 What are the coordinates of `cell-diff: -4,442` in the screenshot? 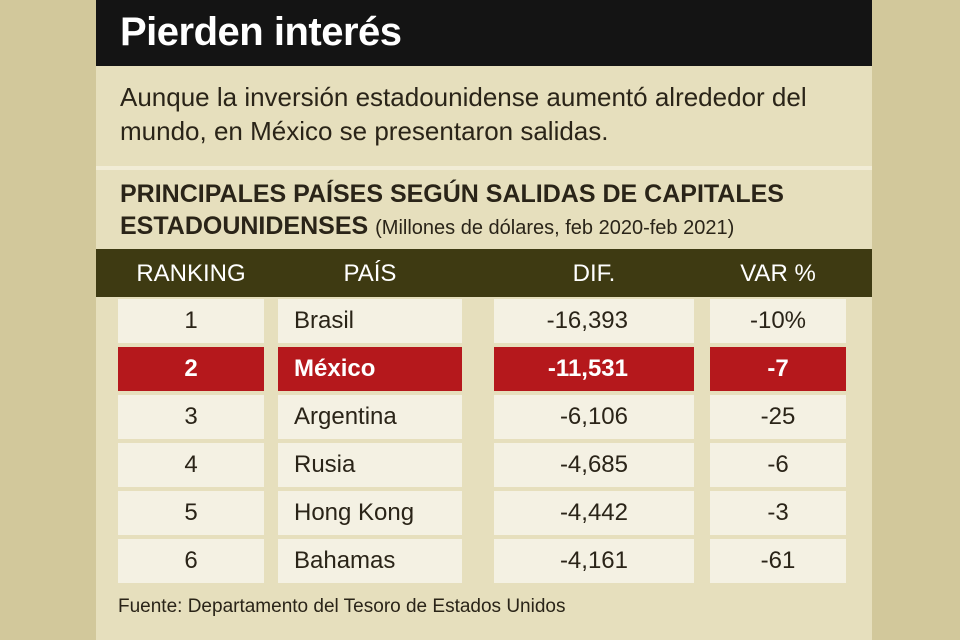 It's located at (594, 513).